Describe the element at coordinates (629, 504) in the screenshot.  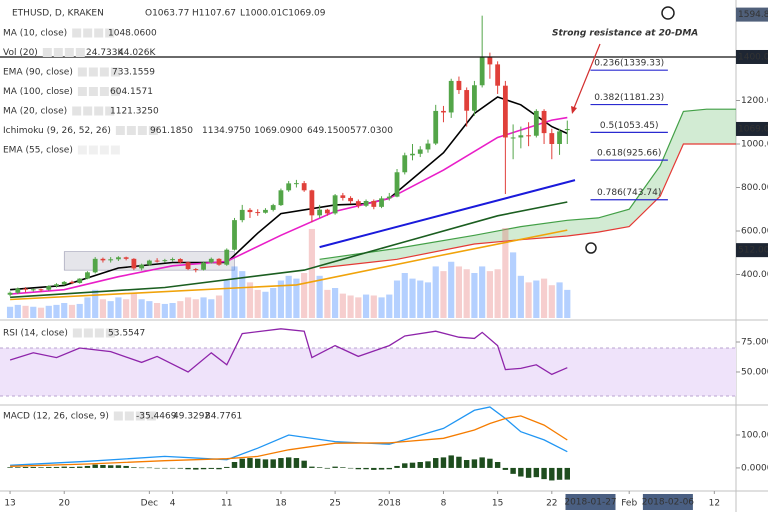
I see `x-tick-label: Feb` at that location.